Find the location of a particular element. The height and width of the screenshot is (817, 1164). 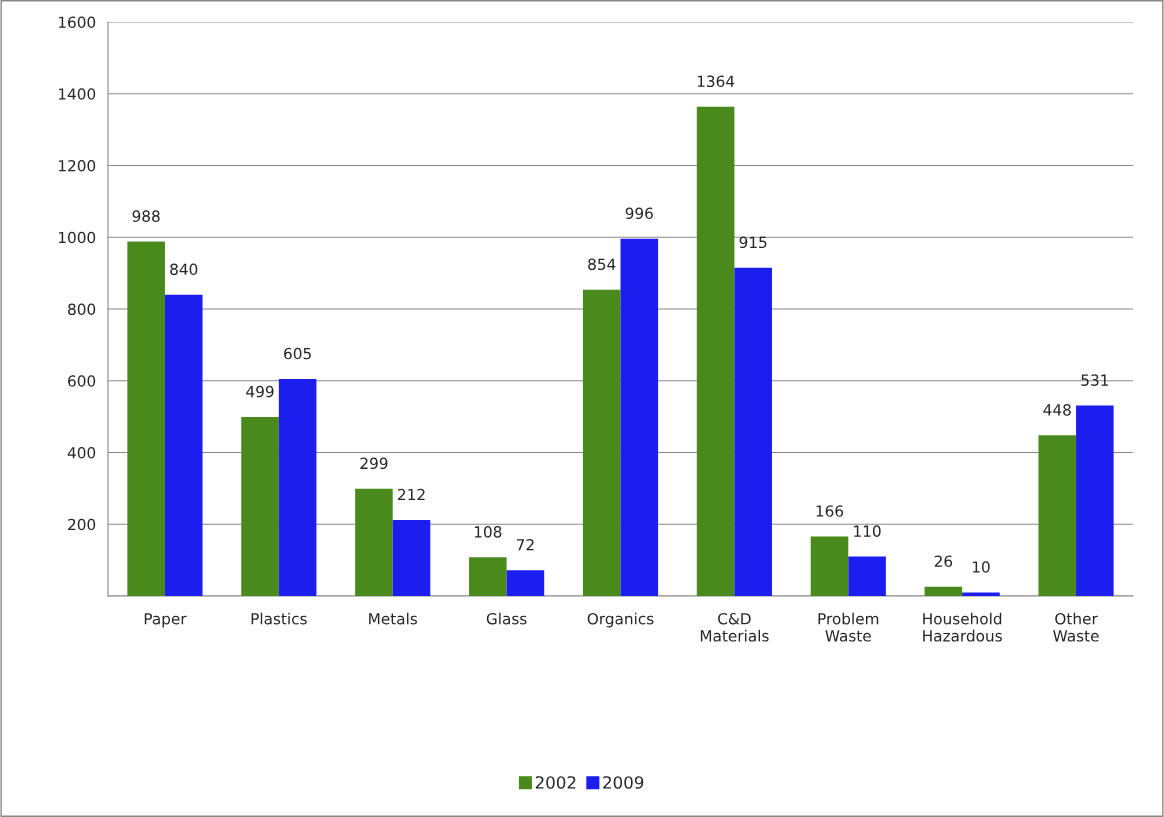

data-label: 299 is located at coordinates (374, 463).